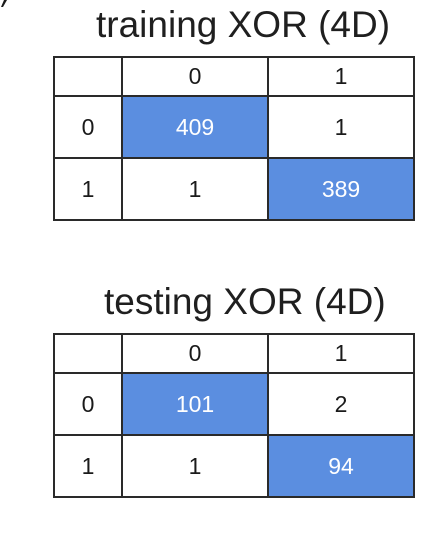 Image resolution: width=444 pixels, height=552 pixels. What do you see at coordinates (341, 466) in the screenshot?
I see `matrix-cell-diagonal: 94` at bounding box center [341, 466].